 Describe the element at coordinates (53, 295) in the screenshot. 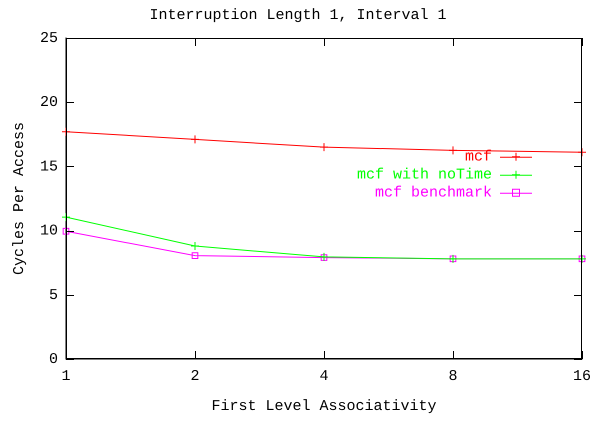

I see `y-tick-label: 5` at that location.